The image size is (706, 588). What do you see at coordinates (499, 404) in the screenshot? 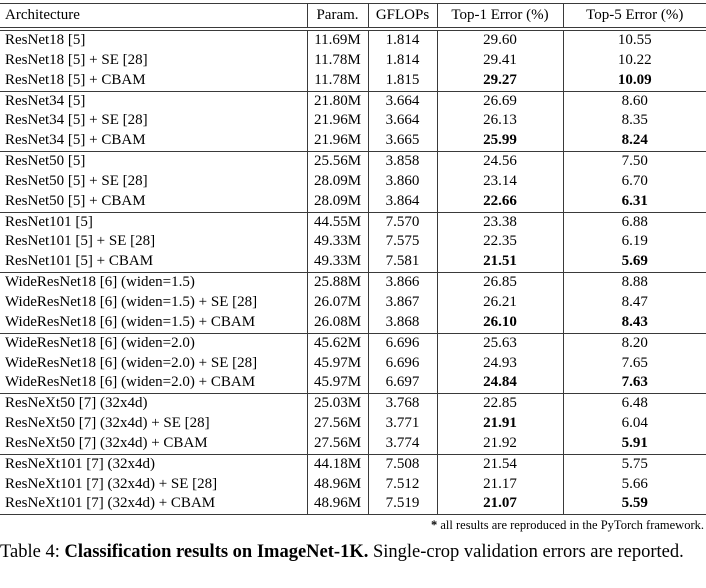
I see `cell-top1-error: 22.85` at bounding box center [499, 404].